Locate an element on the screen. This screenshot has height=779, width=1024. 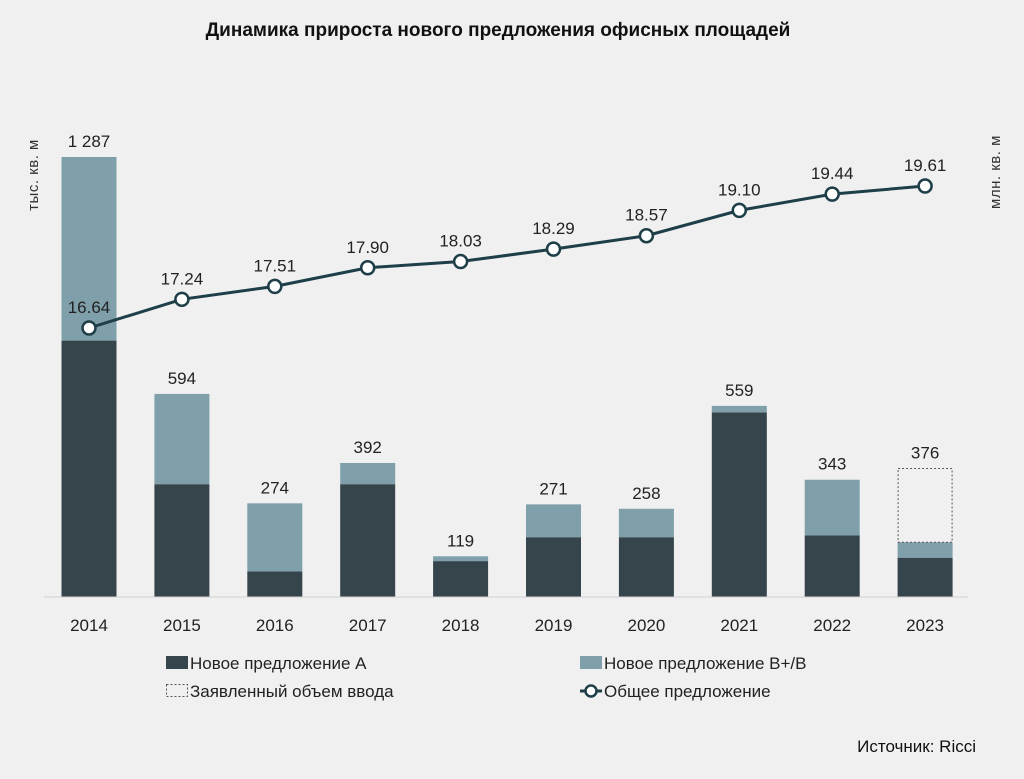
x-tick-label: 2015 is located at coordinates (182, 625).